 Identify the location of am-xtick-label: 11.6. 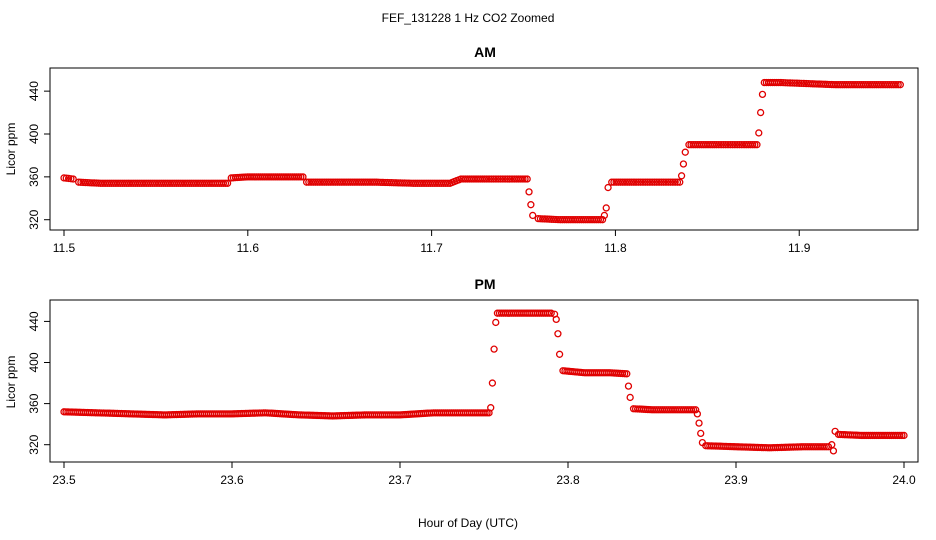
(248, 248).